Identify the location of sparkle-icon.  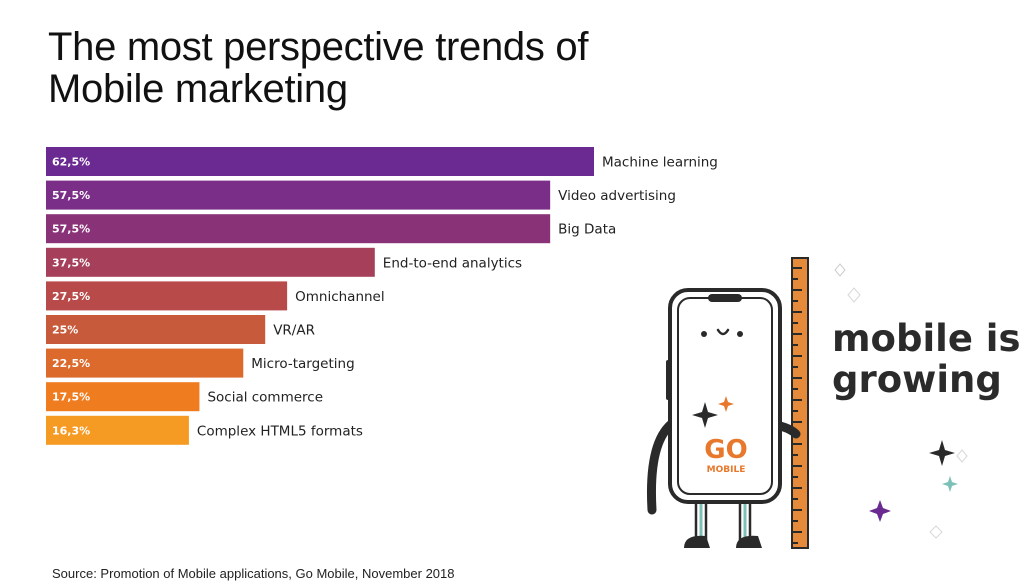
(901, 401).